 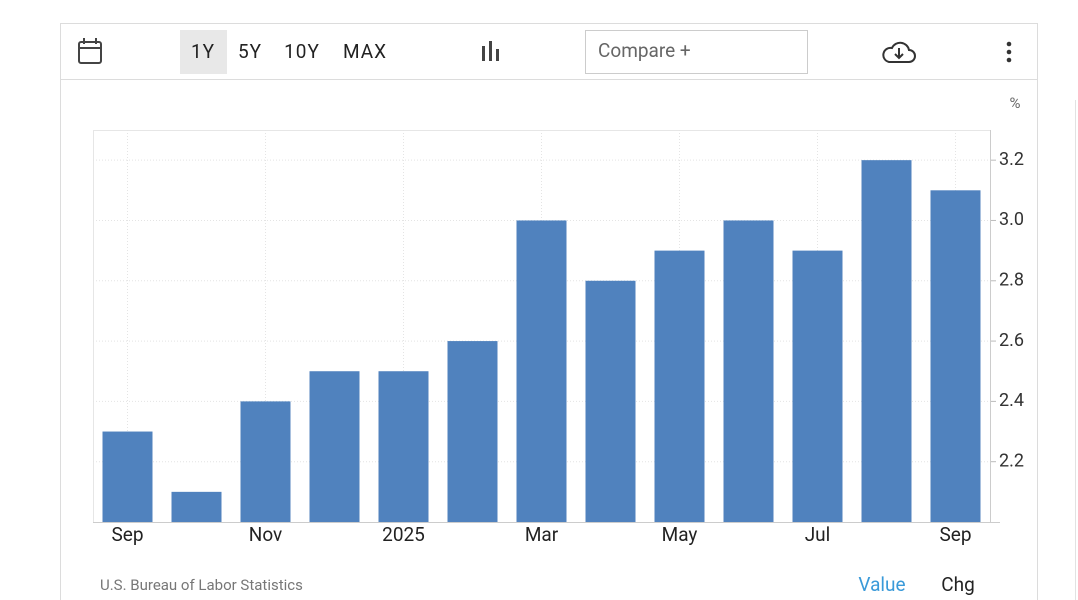 I want to click on compare-input: Compare +, so click(x=644, y=50).